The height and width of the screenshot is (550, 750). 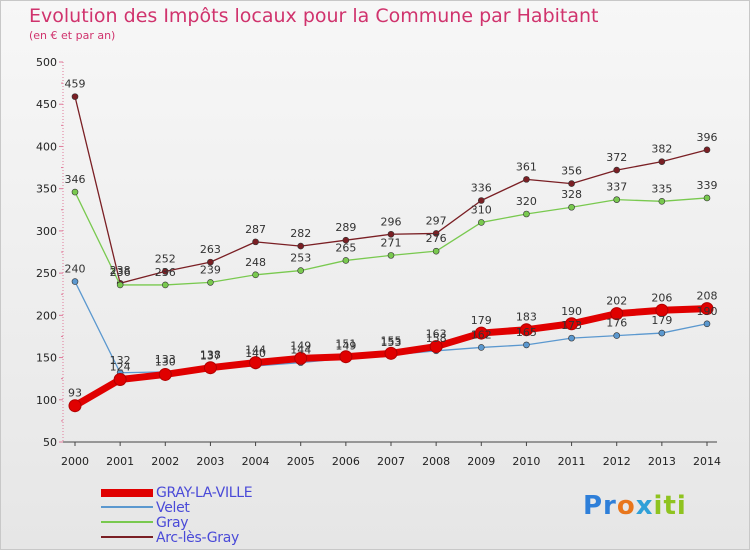 I want to click on point-gray-la-ville-2004, so click(x=256, y=363).